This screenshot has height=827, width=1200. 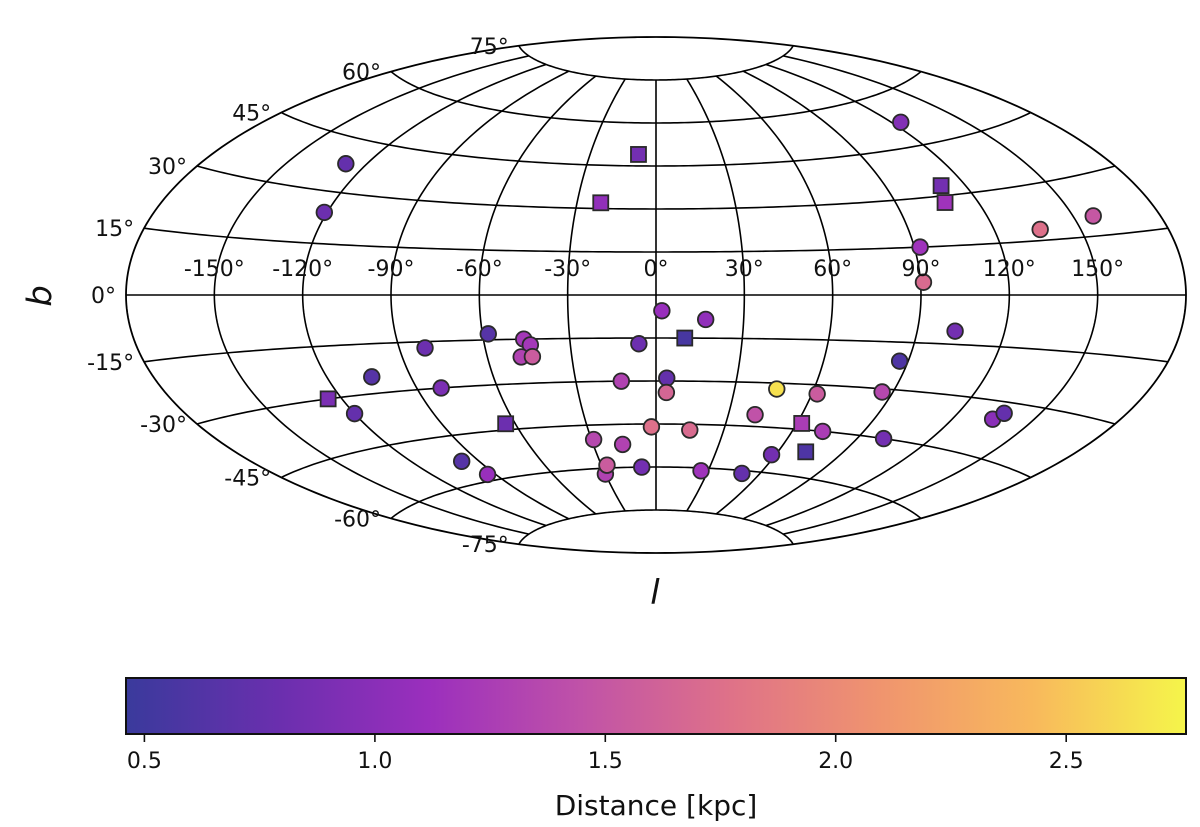 I want to click on colorbar-tick-label: 1.5, so click(x=605, y=761).